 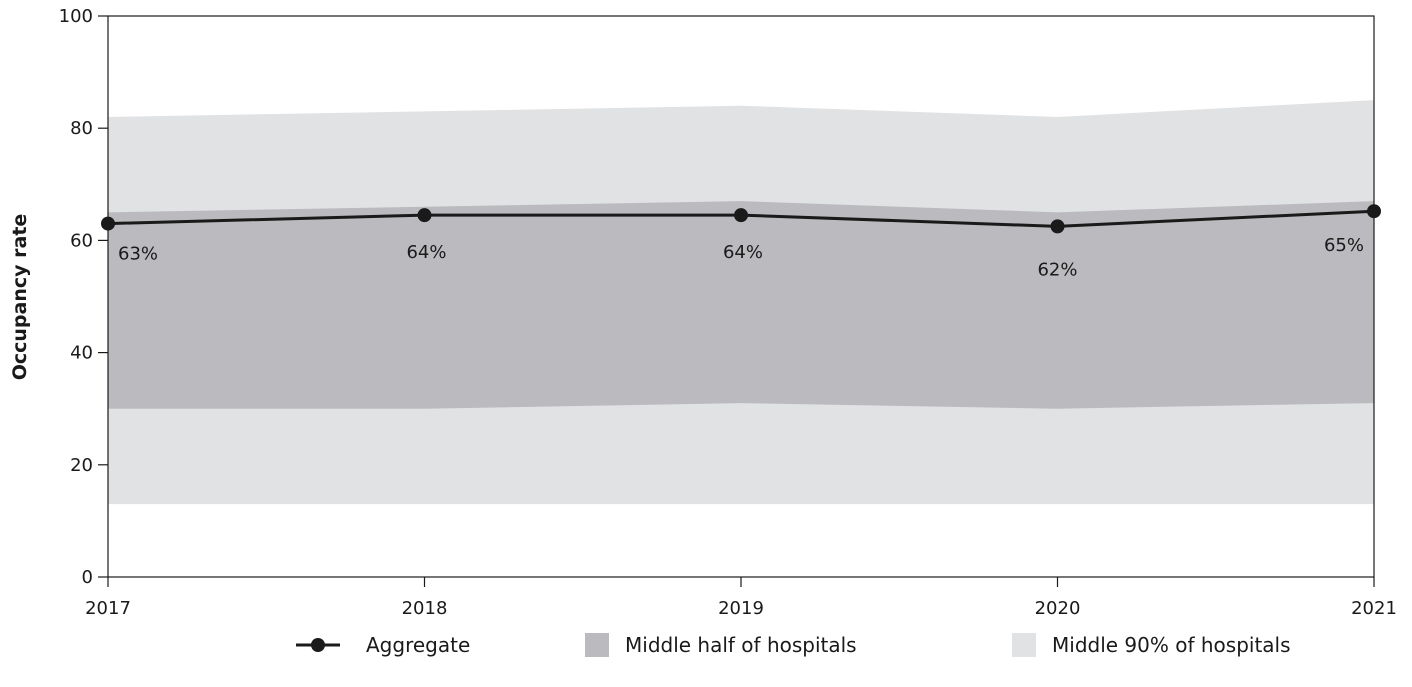 What do you see at coordinates (87, 577) in the screenshot?
I see `y-tick-label: 0` at bounding box center [87, 577].